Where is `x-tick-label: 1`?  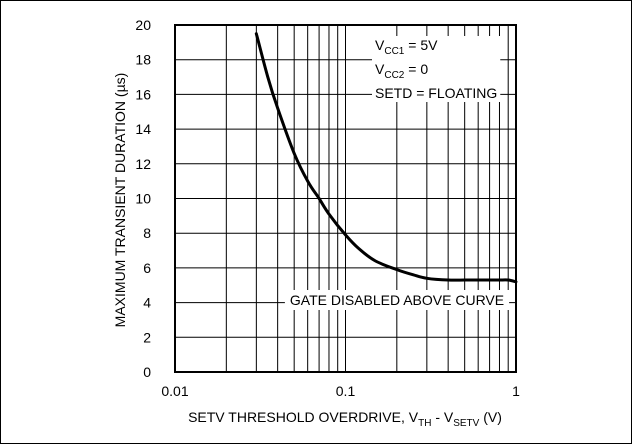 x-tick-label: 1 is located at coordinates (516, 391).